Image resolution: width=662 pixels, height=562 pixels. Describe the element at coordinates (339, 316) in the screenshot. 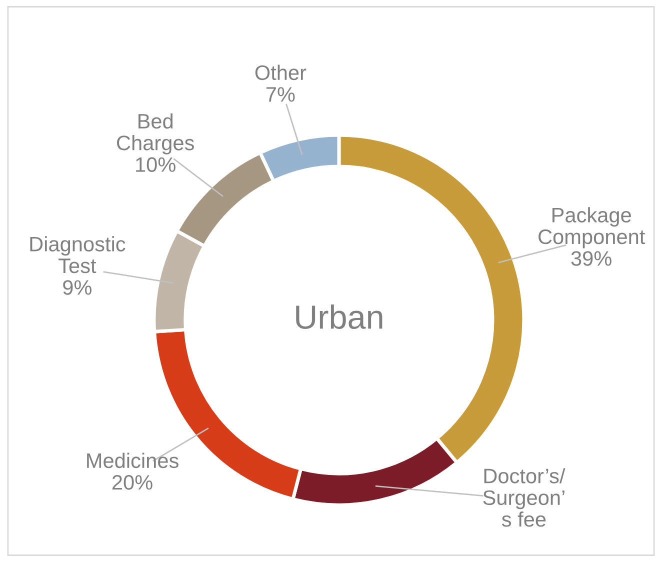

I see `text: Urban` at that location.